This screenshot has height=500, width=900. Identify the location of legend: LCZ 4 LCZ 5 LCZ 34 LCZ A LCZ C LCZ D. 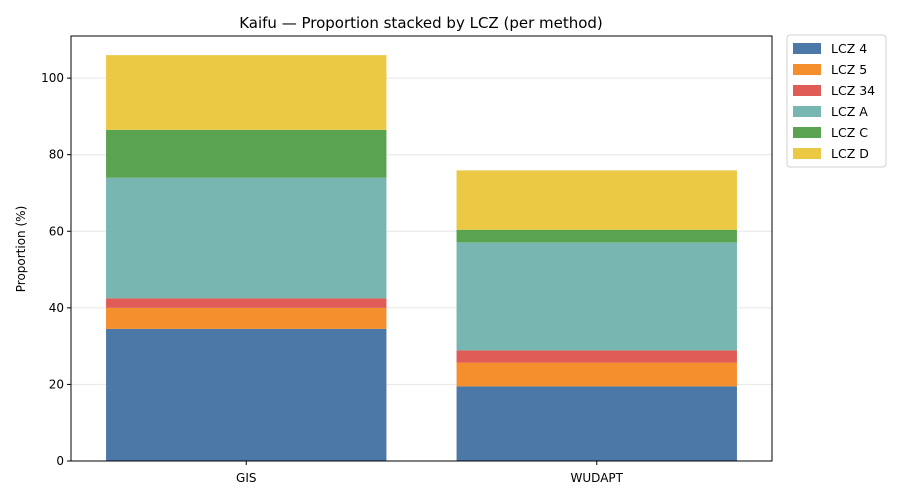
(836, 101).